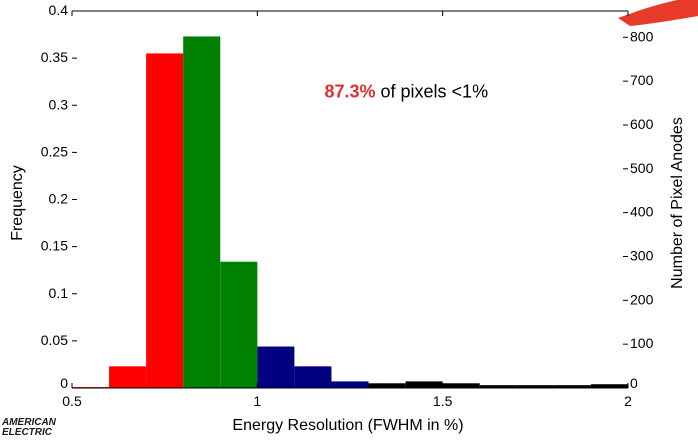 The image size is (698, 441). Describe the element at coordinates (54, 57) in the screenshot. I see `y-tick-label: 0.35` at that location.